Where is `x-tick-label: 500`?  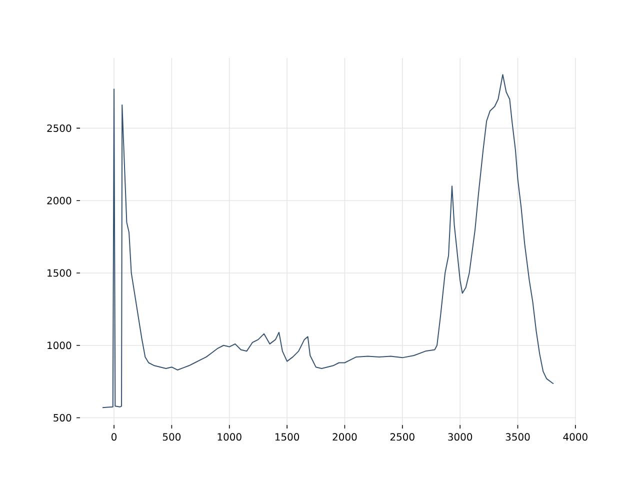 x-tick-label: 500 is located at coordinates (171, 437).